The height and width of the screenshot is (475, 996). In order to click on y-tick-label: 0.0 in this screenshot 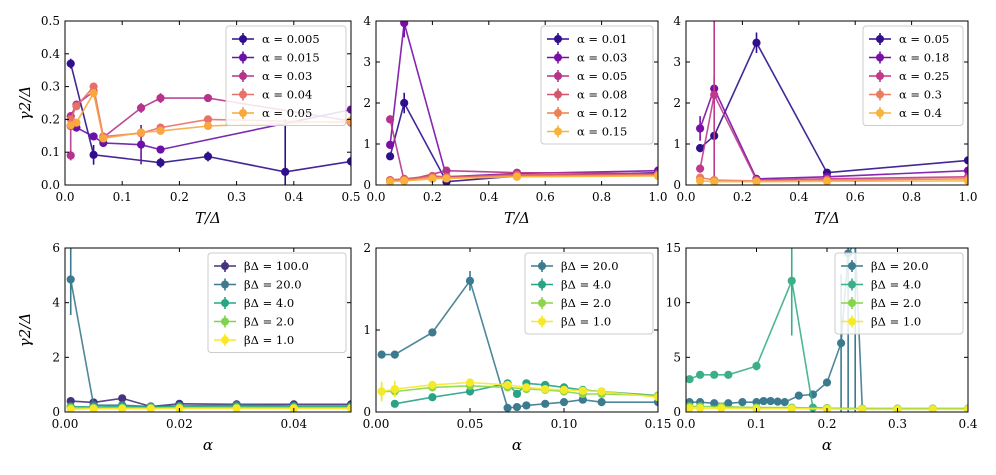, I will do `click(50, 185)`.